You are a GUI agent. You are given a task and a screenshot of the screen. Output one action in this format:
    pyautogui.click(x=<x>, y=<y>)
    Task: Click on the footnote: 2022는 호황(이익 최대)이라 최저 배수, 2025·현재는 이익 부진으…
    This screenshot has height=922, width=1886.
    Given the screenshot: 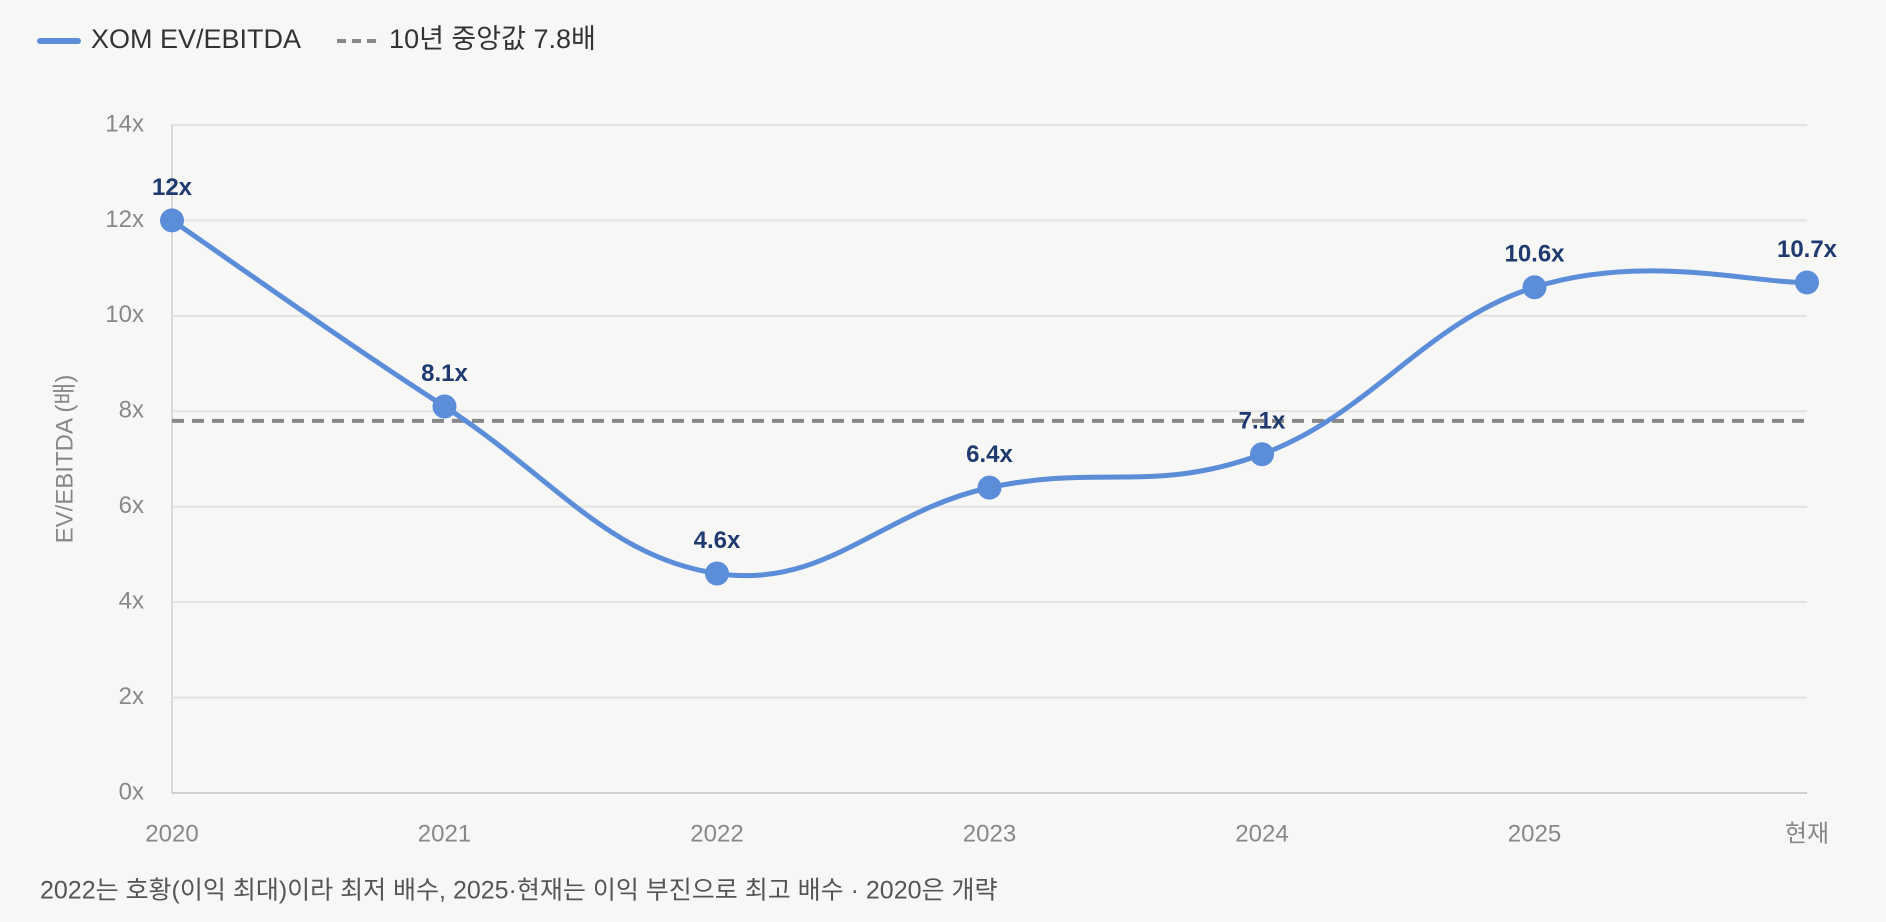 What is the action you would take?
    pyautogui.click(x=518, y=891)
    